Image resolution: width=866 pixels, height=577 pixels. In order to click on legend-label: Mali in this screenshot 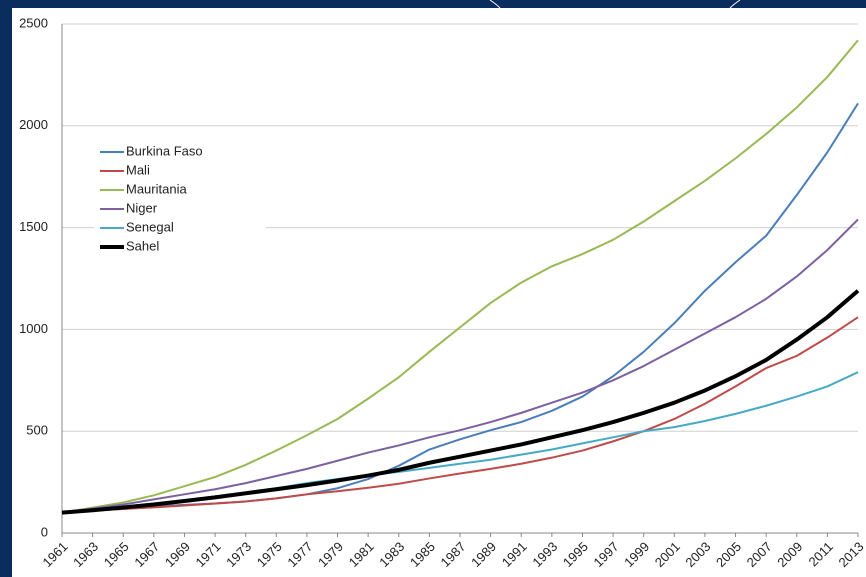, I will do `click(138, 169)`.